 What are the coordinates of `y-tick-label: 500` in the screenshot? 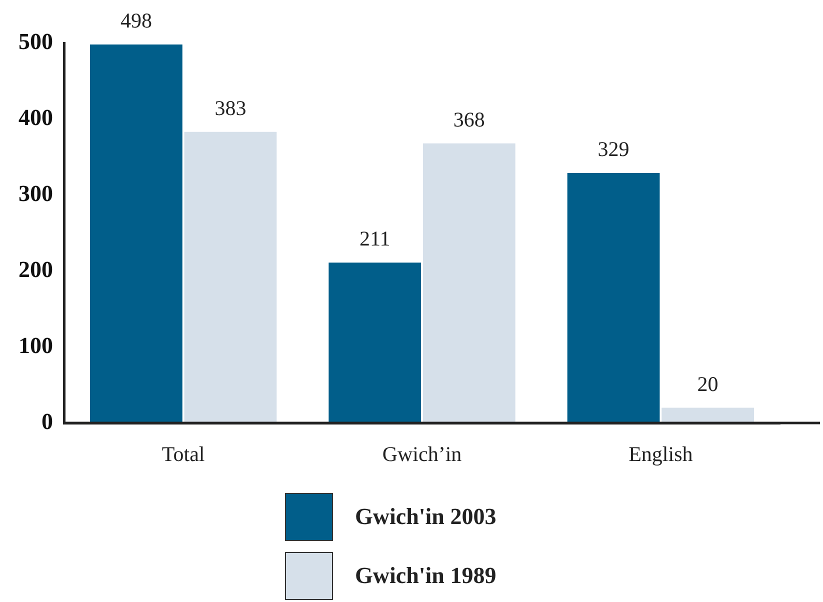 It's located at (35, 41).